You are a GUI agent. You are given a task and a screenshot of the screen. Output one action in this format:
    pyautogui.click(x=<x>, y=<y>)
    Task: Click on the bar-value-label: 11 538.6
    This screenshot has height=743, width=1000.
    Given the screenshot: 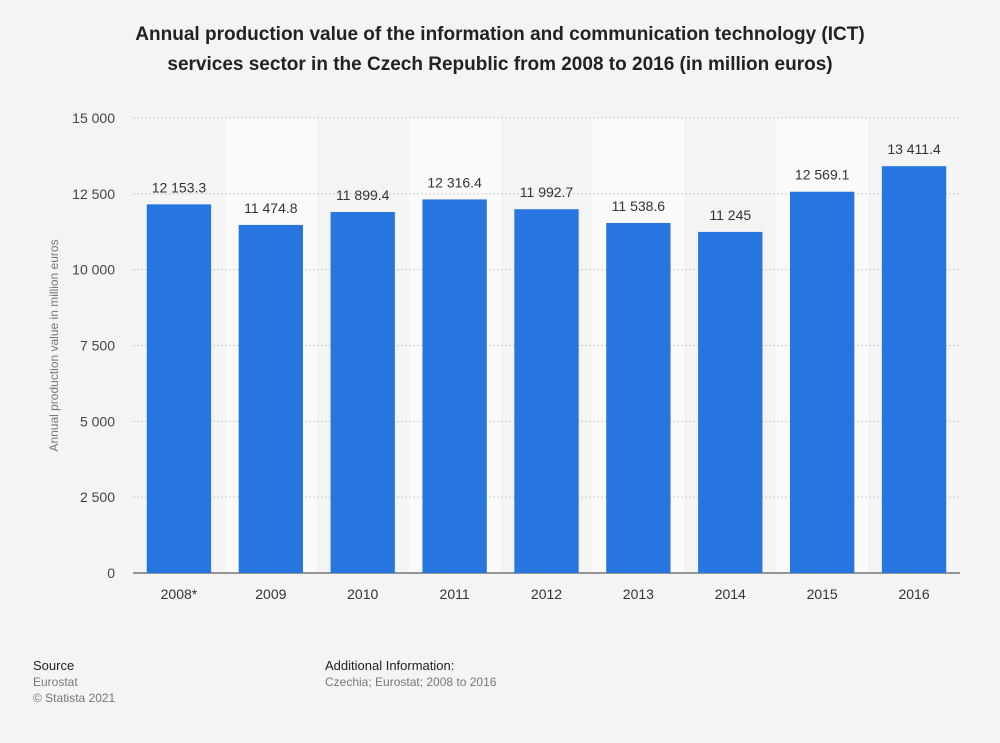 What is the action you would take?
    pyautogui.click(x=639, y=206)
    